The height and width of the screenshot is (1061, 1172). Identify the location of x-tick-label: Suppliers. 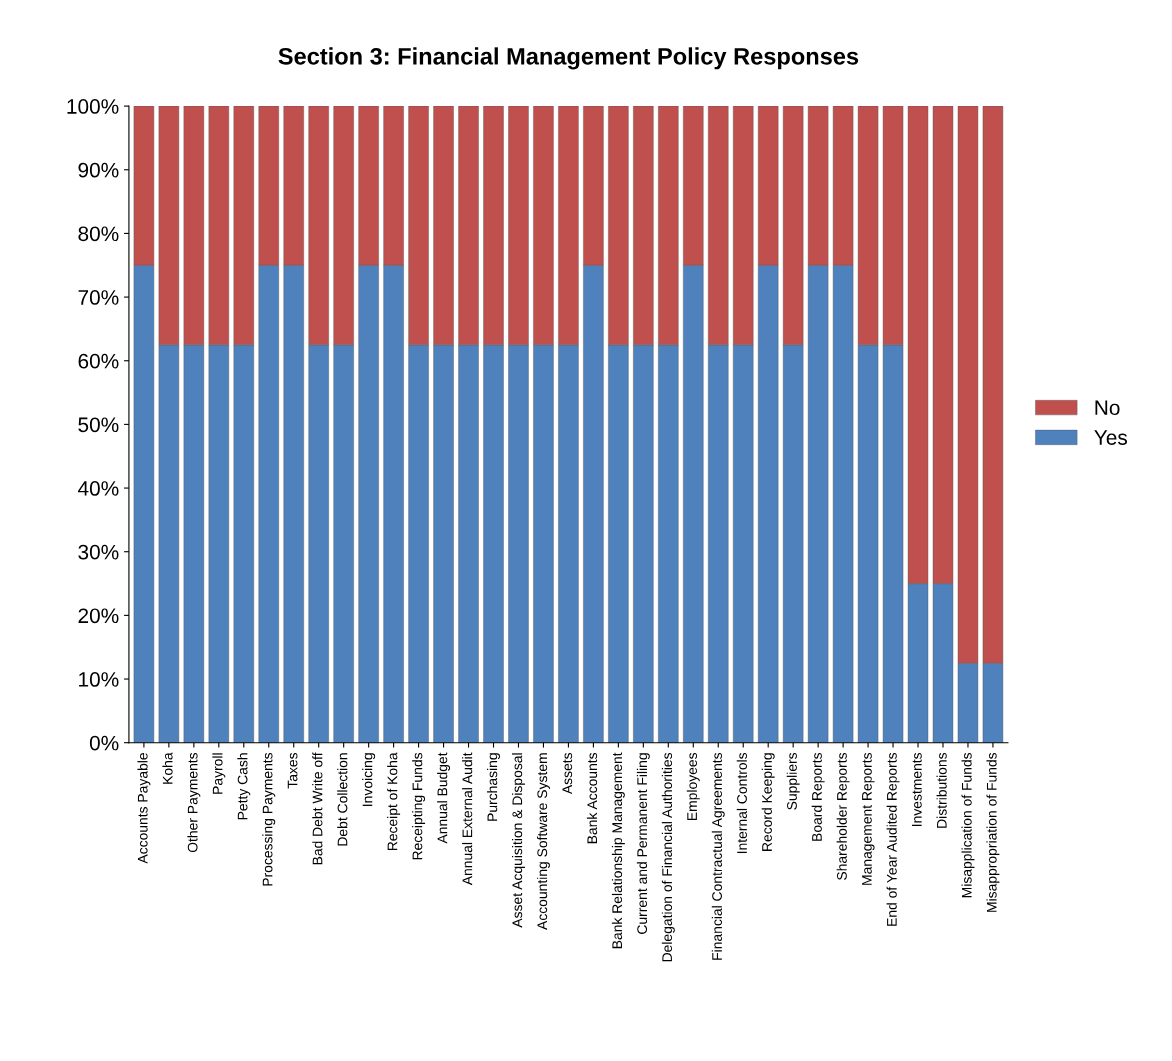
(793, 781).